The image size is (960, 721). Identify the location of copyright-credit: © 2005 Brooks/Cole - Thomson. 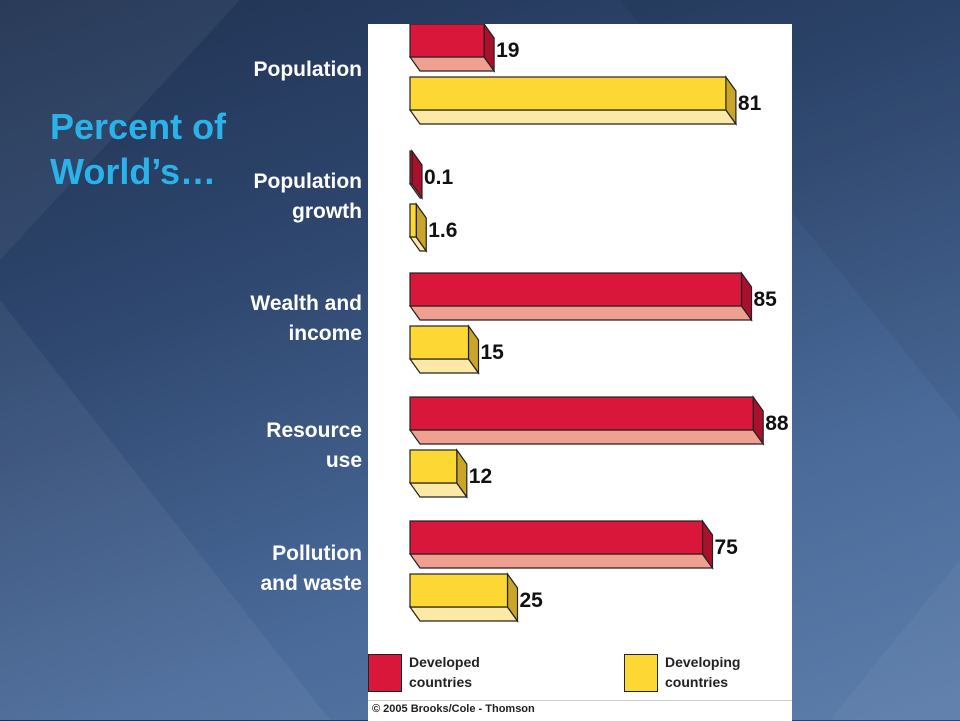
(453, 709).